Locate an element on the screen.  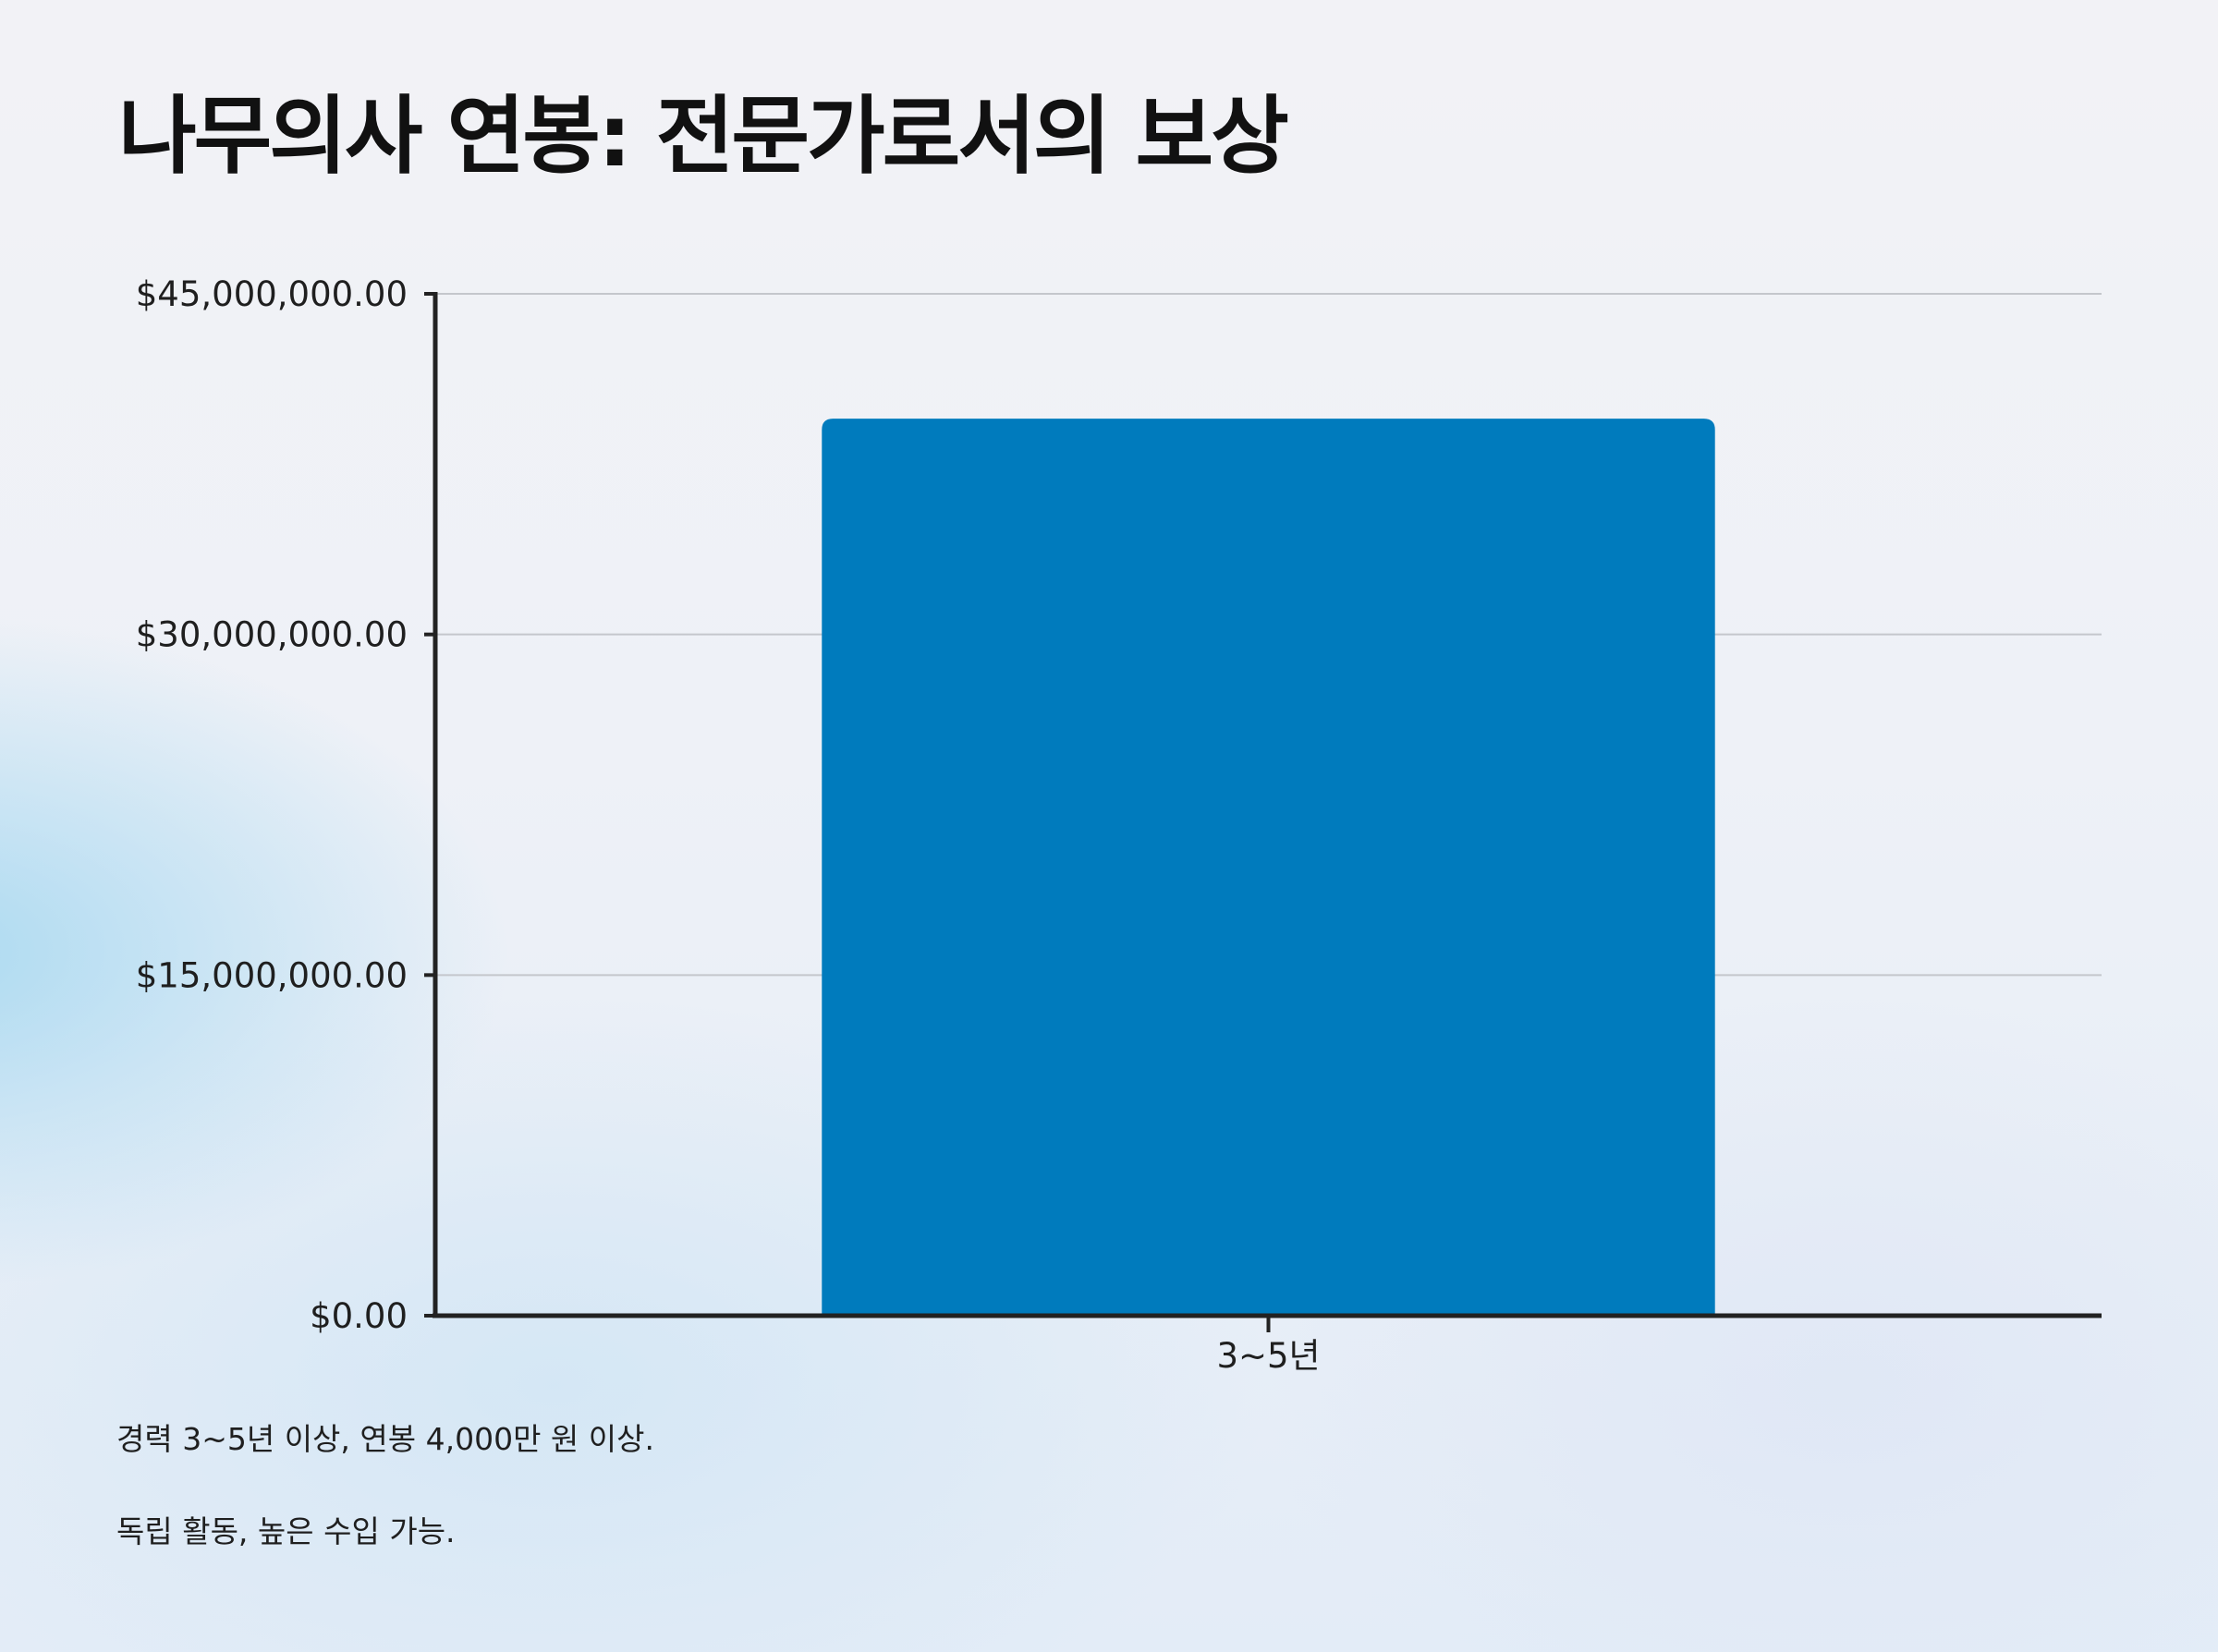
x-ticks: 3~5년 is located at coordinates (1268, 1346).